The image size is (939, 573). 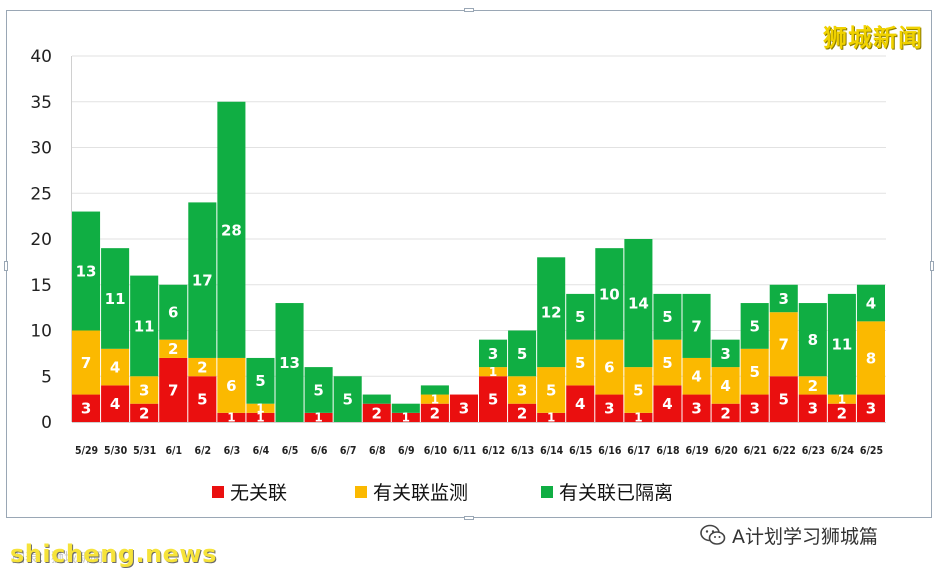 I want to click on x-tick-label: 5/29, so click(x=86, y=451).